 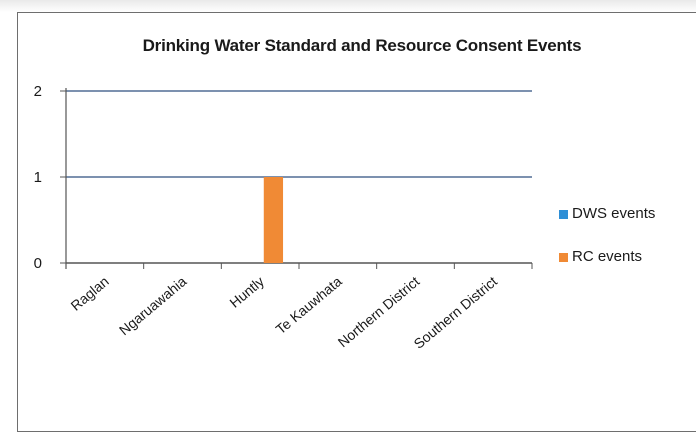 I want to click on x-tick-label: Southern District, so click(x=456, y=312).